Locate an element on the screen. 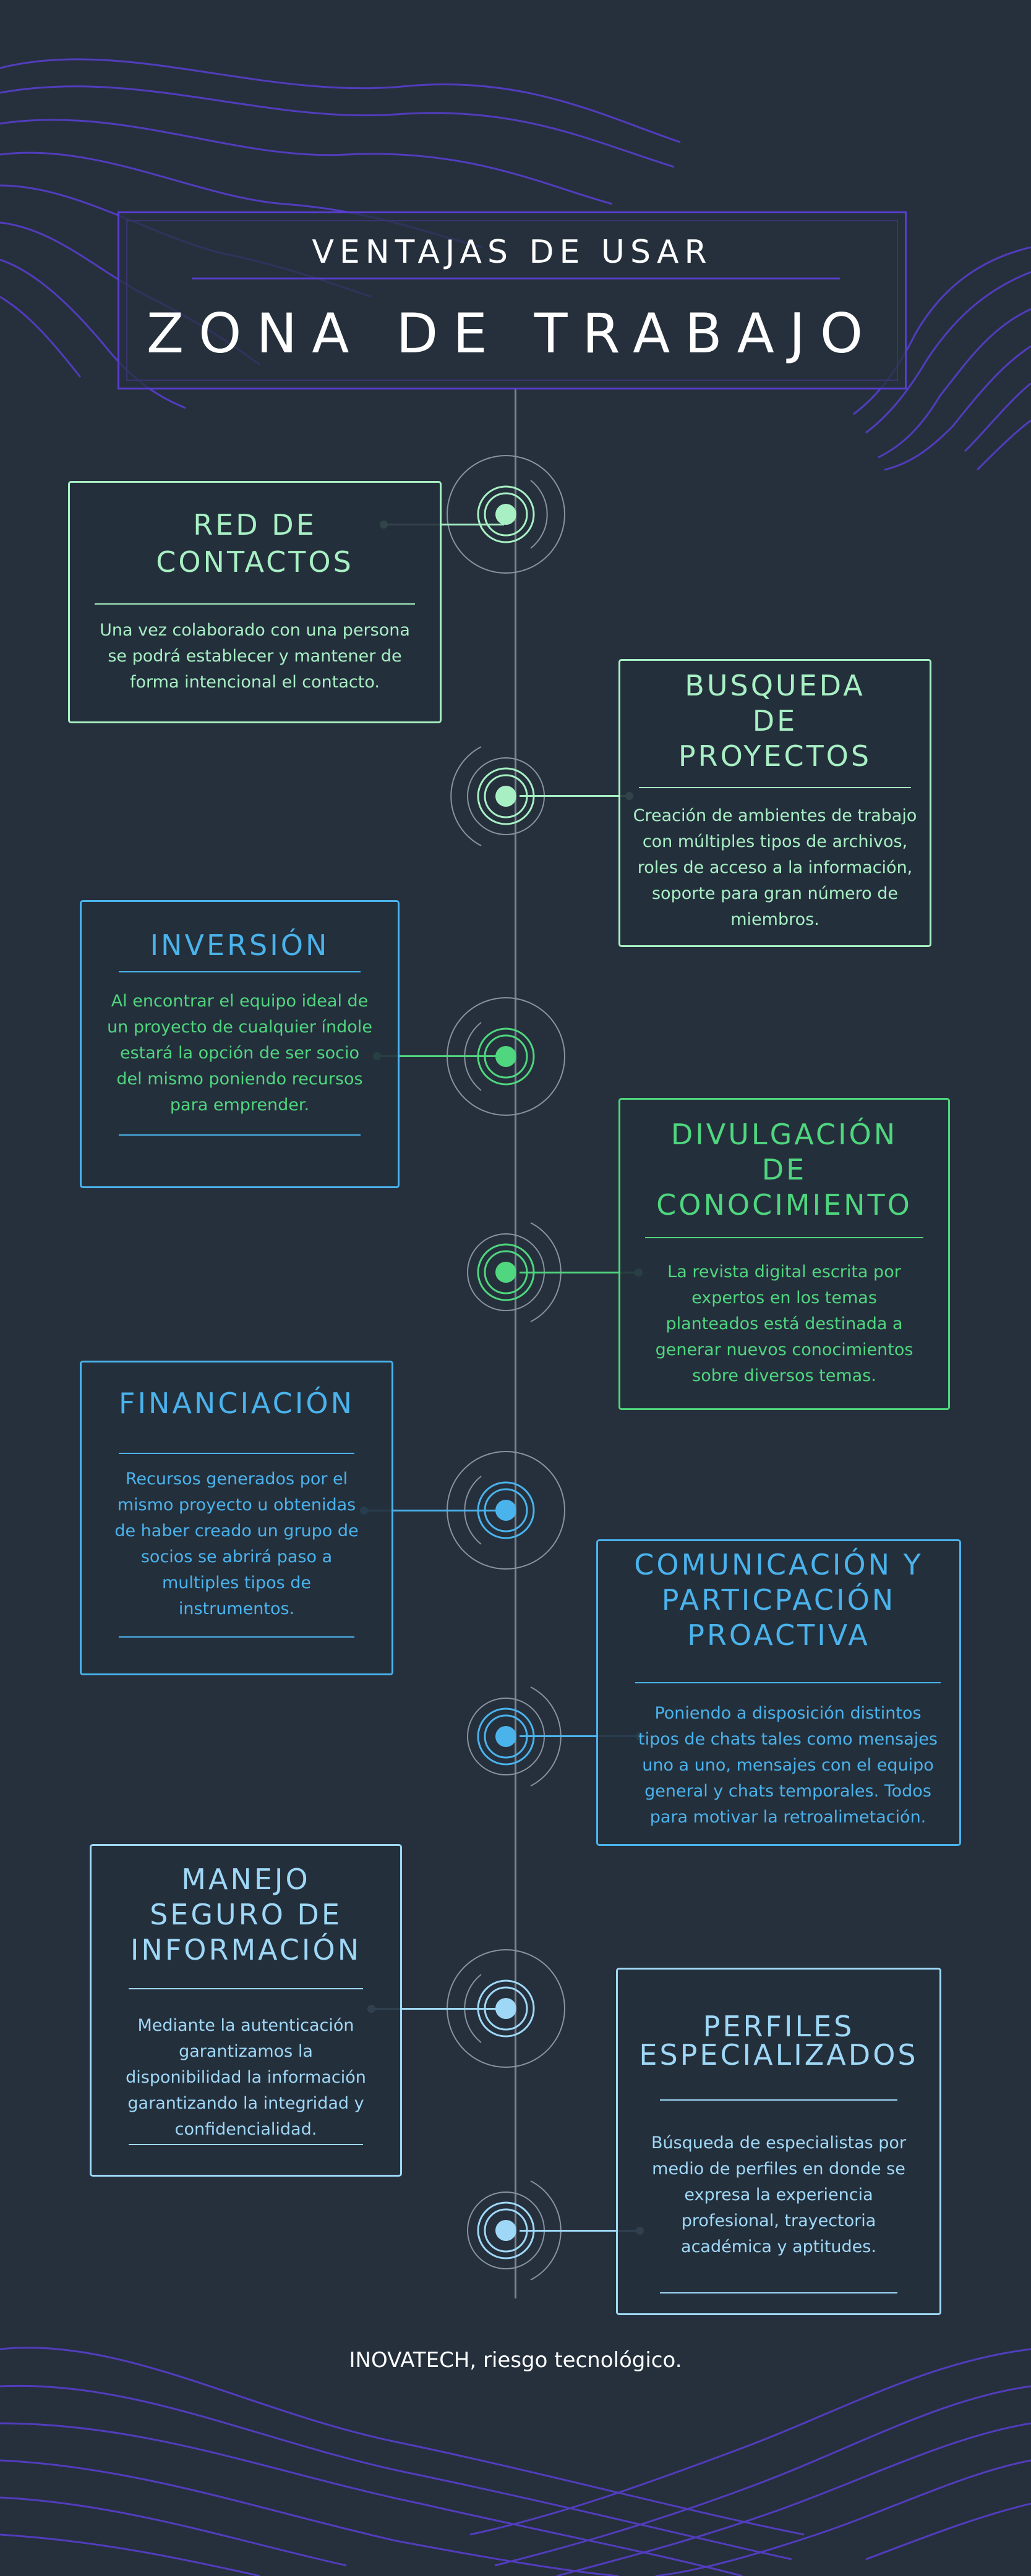  page-subtitle: VENTAJAS DE USAR is located at coordinates (512, 252).